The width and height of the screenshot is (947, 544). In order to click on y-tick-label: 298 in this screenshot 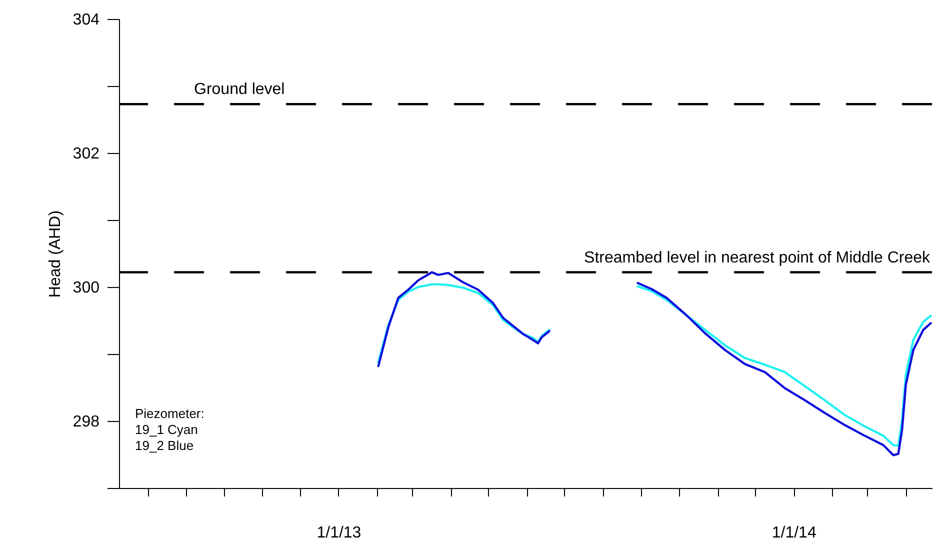, I will do `click(86, 422)`.